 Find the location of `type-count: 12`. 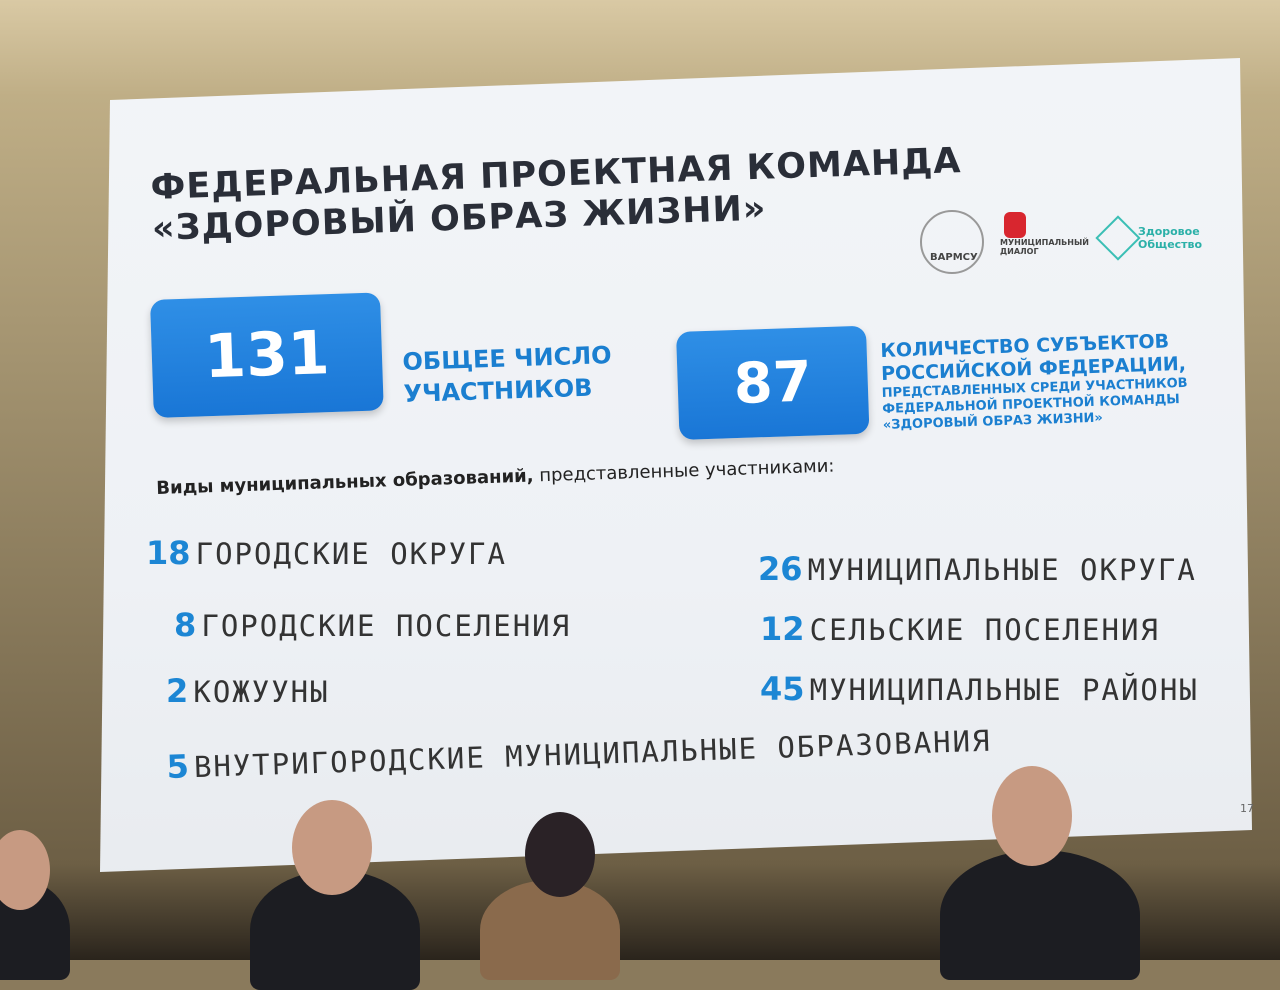

type-count: 12 is located at coordinates (782, 629).